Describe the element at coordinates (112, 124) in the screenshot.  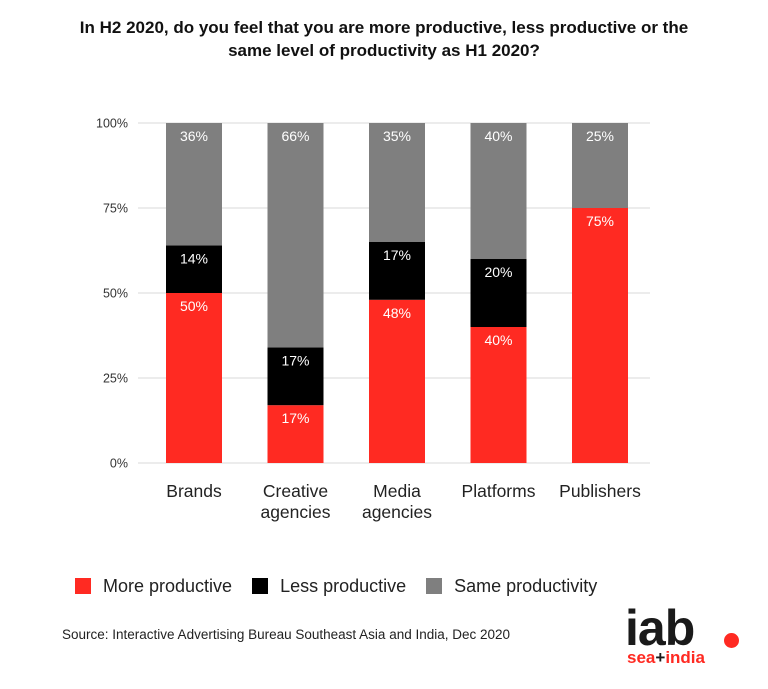
I see `y-tick-label: 100%` at that location.